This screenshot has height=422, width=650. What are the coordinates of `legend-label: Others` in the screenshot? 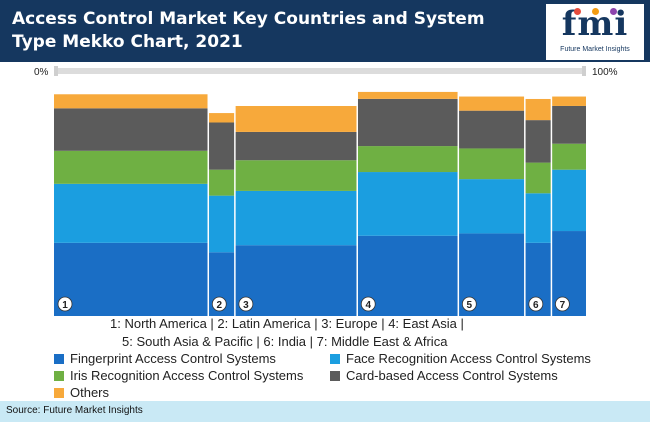 It's located at (90, 392).